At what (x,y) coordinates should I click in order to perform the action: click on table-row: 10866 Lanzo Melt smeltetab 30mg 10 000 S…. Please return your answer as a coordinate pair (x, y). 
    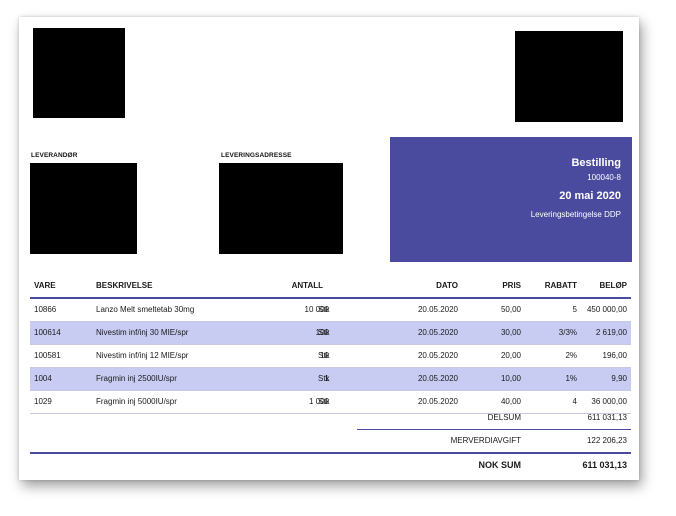
    Looking at the image, I should click on (330, 310).